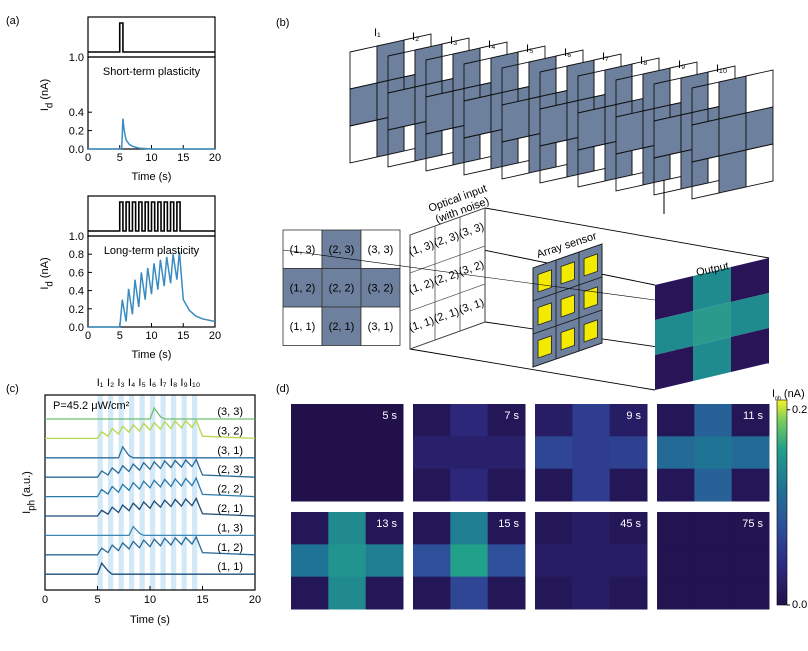 The height and width of the screenshot is (651, 808). Describe the element at coordinates (183, 383) in the screenshot. I see `pulse-label: I₉` at that location.